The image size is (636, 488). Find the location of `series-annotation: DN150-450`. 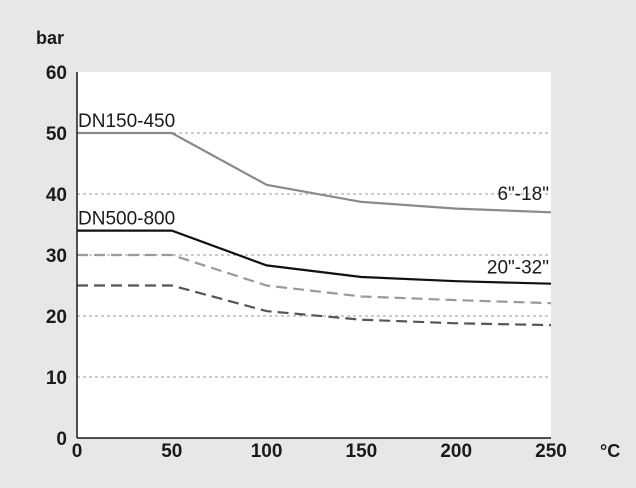

series-annotation: DN150-450 is located at coordinates (126, 121).